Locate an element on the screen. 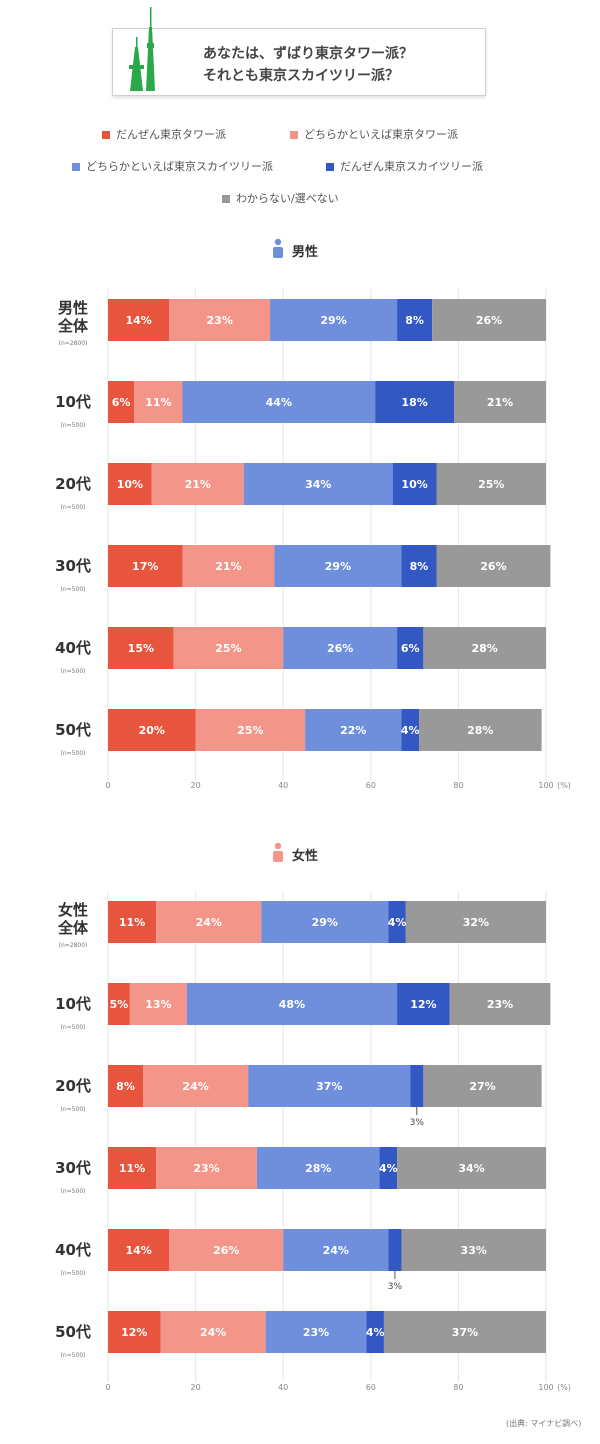  data-label: 33% is located at coordinates (474, 1250).